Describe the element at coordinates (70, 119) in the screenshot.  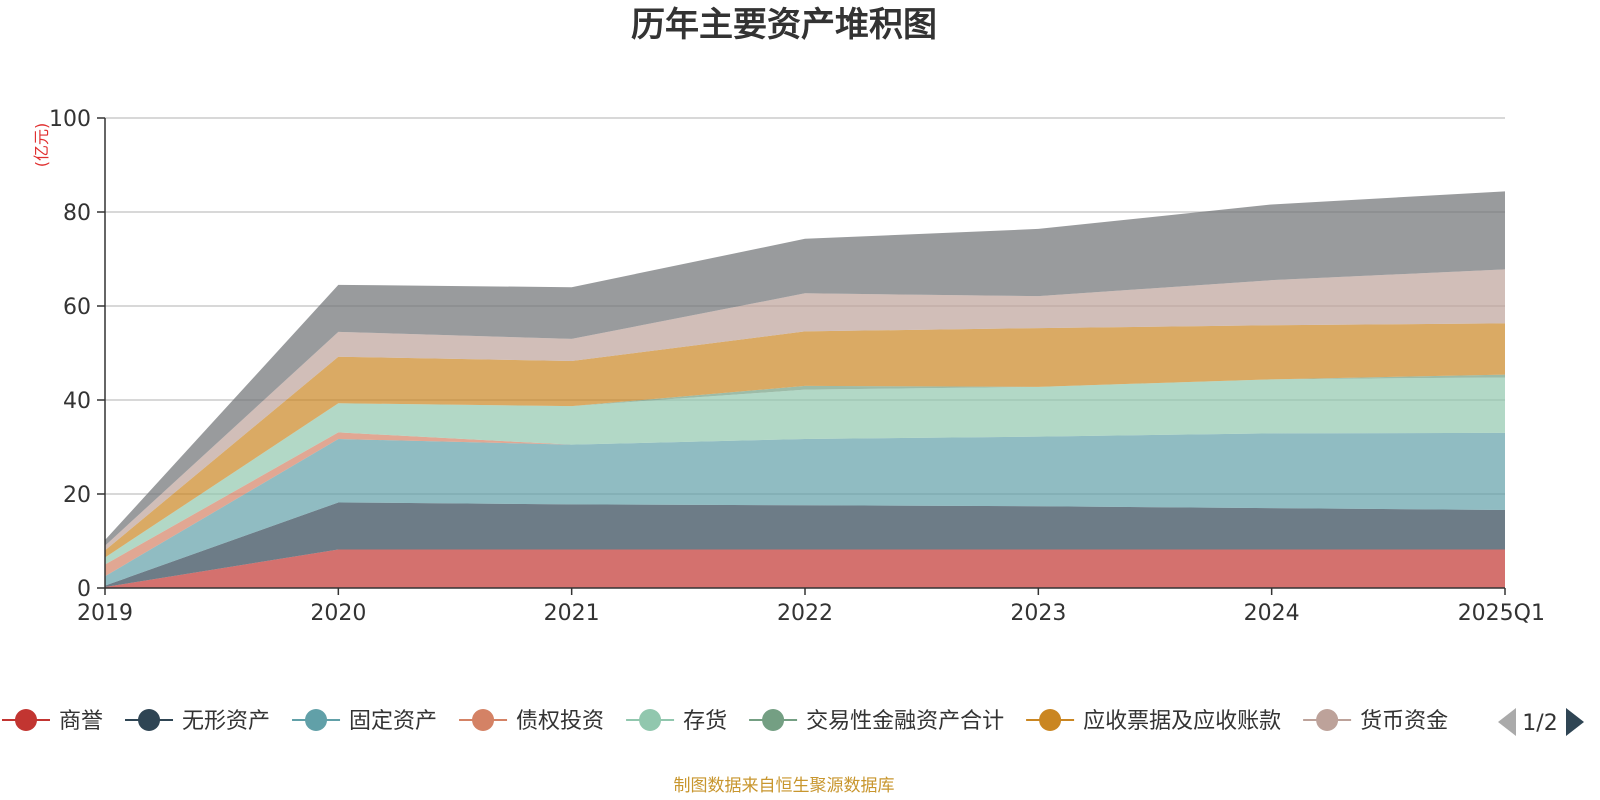
I see `y-tick-label: 100` at that location.